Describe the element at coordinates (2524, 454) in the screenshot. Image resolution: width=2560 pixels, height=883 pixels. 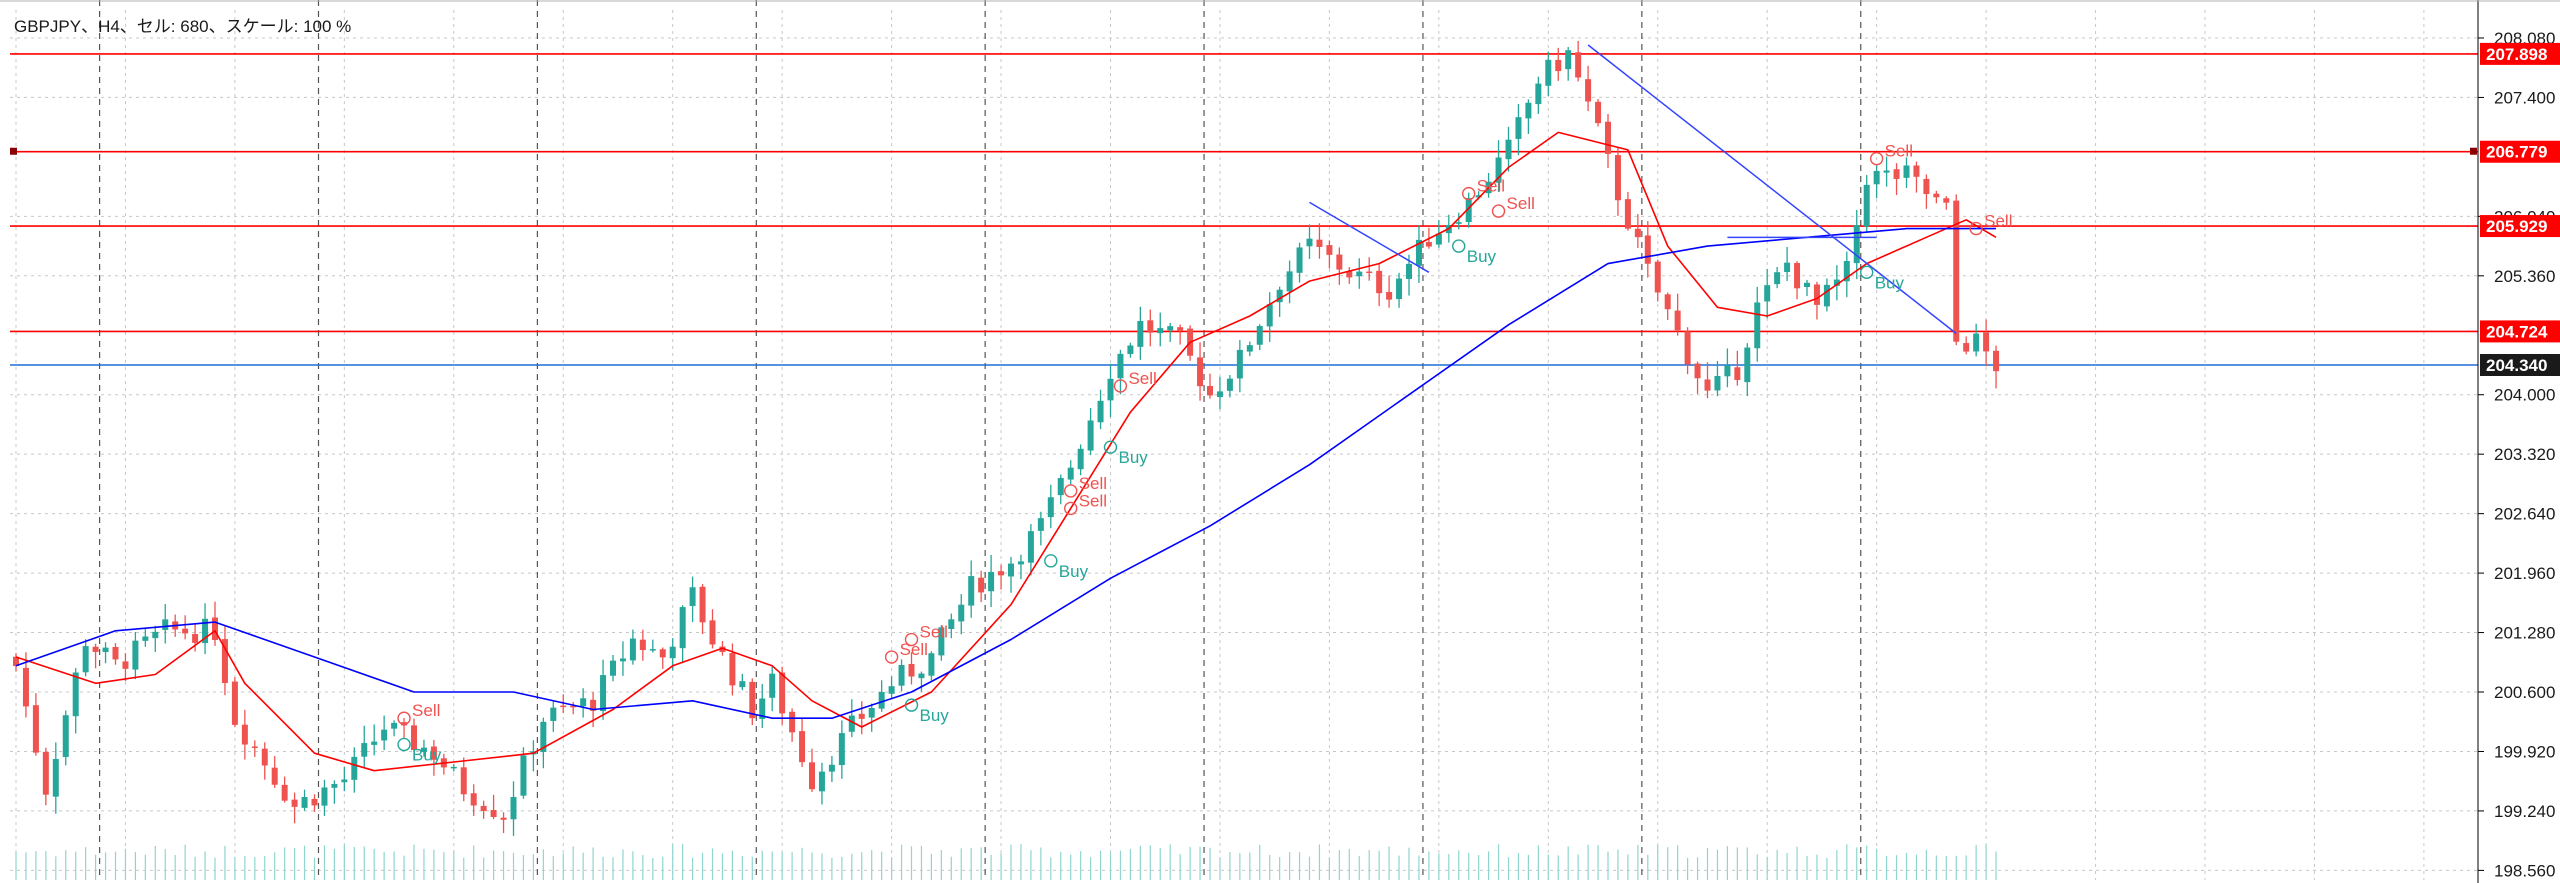
I see `y-tick-label: 203.320` at that location.